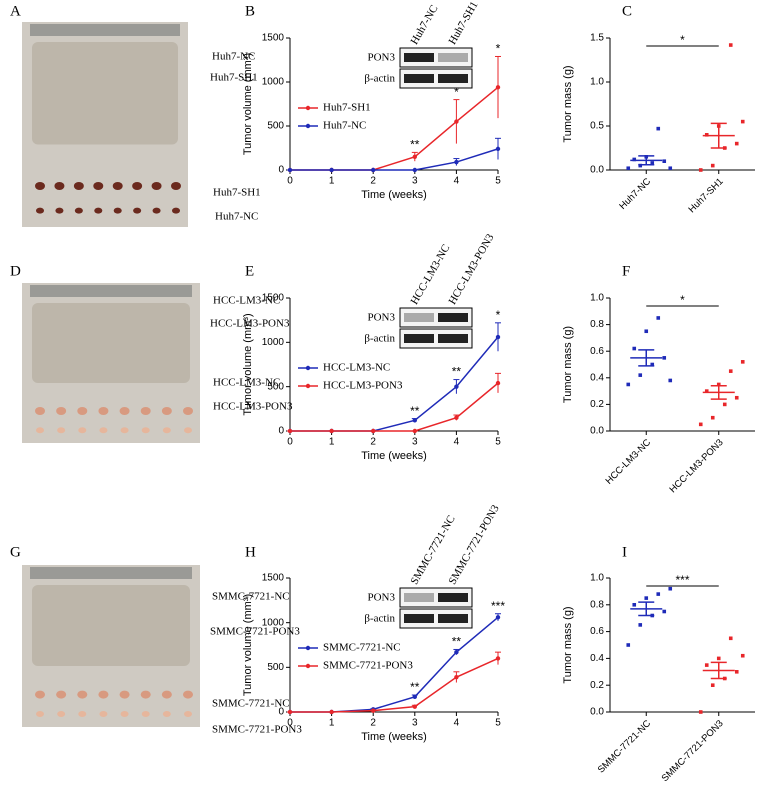 Image resolution: width=780 pixels, height=786 pixels. I want to click on y-tick-label: 0.0, so click(597, 431).